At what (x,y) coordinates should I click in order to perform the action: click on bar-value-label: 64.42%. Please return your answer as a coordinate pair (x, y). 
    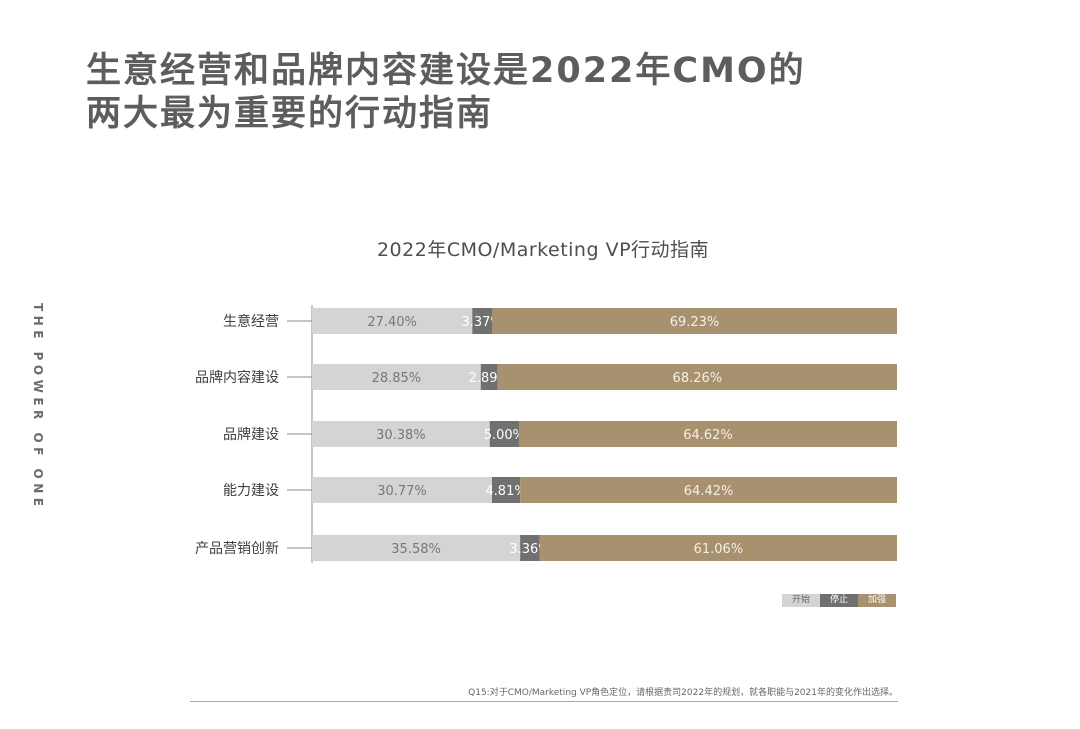
    Looking at the image, I should click on (709, 491).